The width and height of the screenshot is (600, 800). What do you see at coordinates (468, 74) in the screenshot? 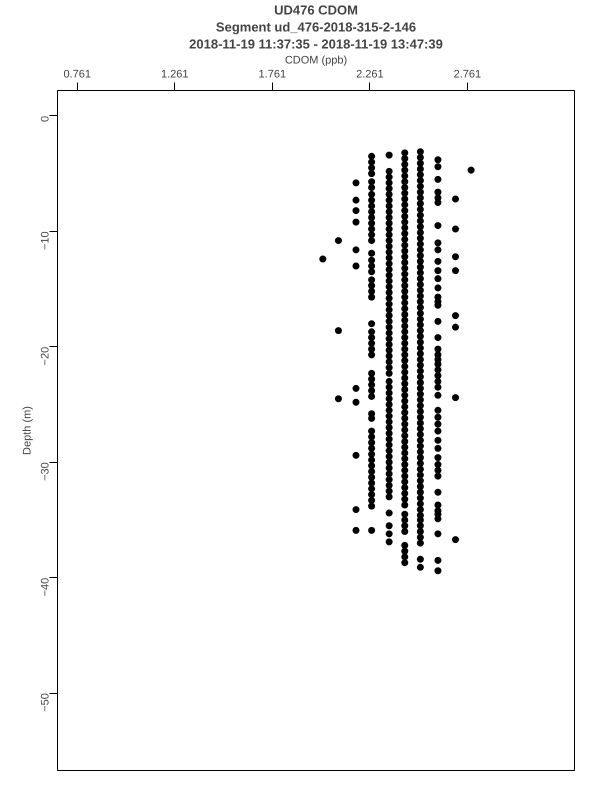
I see `x-tick-label: 2.761` at bounding box center [468, 74].